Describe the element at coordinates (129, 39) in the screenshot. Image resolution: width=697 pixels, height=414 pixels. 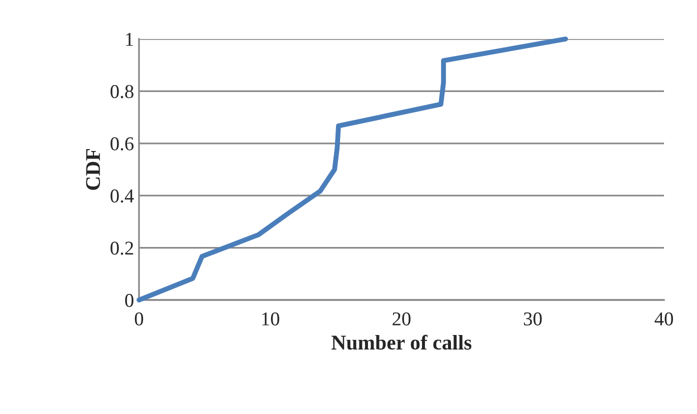
I see `y-tick-label: 1` at that location.